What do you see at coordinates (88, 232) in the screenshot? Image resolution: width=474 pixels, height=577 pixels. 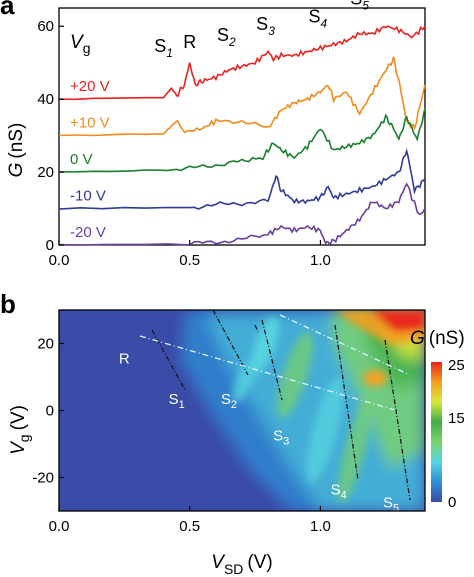 I see `legend-entry-4: -20 V` at bounding box center [88, 232].